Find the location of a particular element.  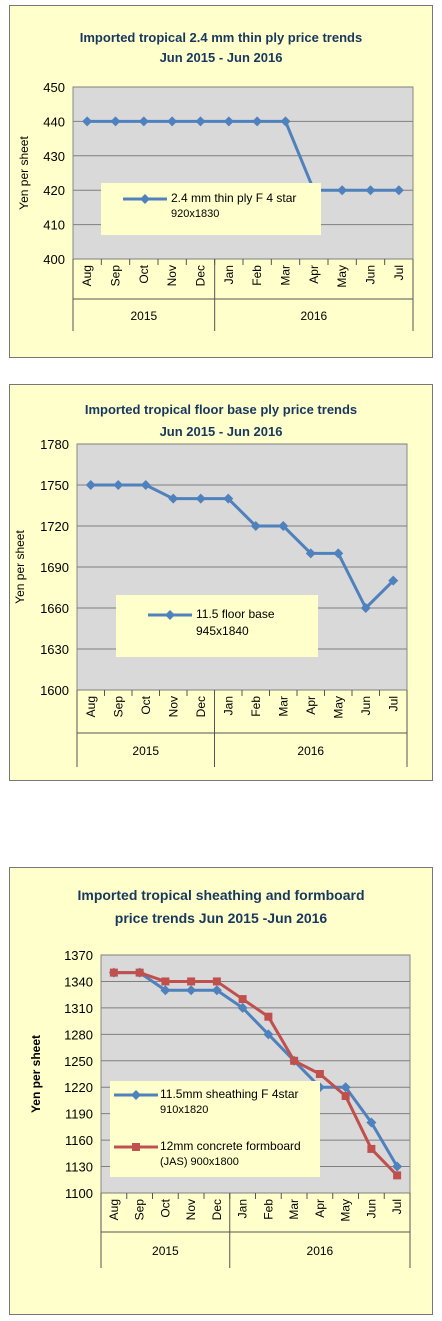

chart3-y-tick-label: 1130 is located at coordinates (79, 1167).